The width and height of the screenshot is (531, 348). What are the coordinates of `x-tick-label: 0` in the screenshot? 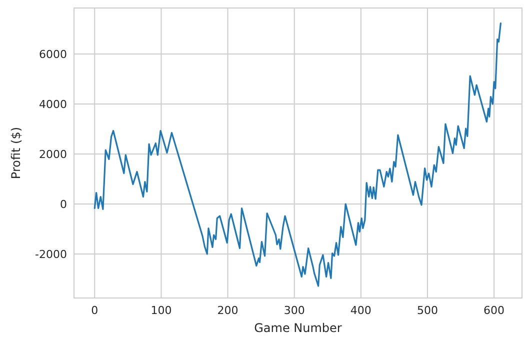 It's located at (94, 310).